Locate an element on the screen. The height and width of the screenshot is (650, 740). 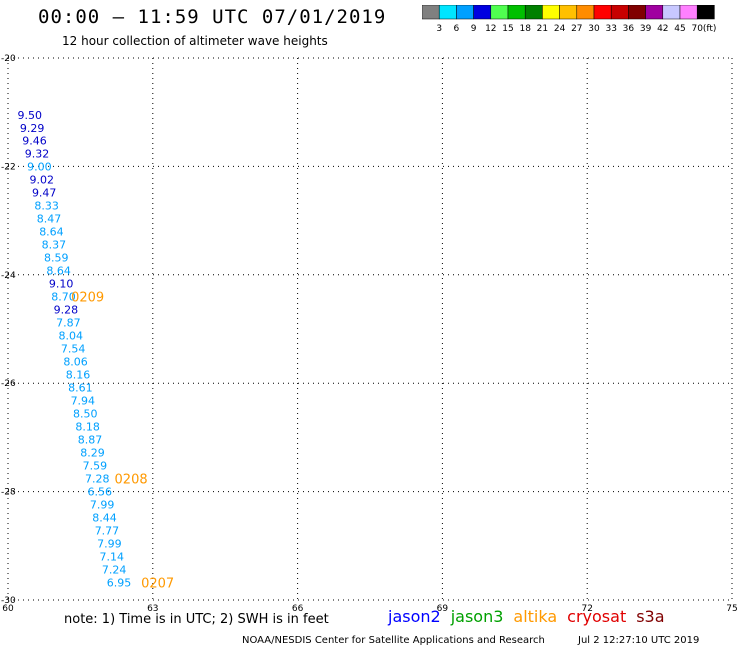
wave-height-value: 8.44 is located at coordinates (104, 518).